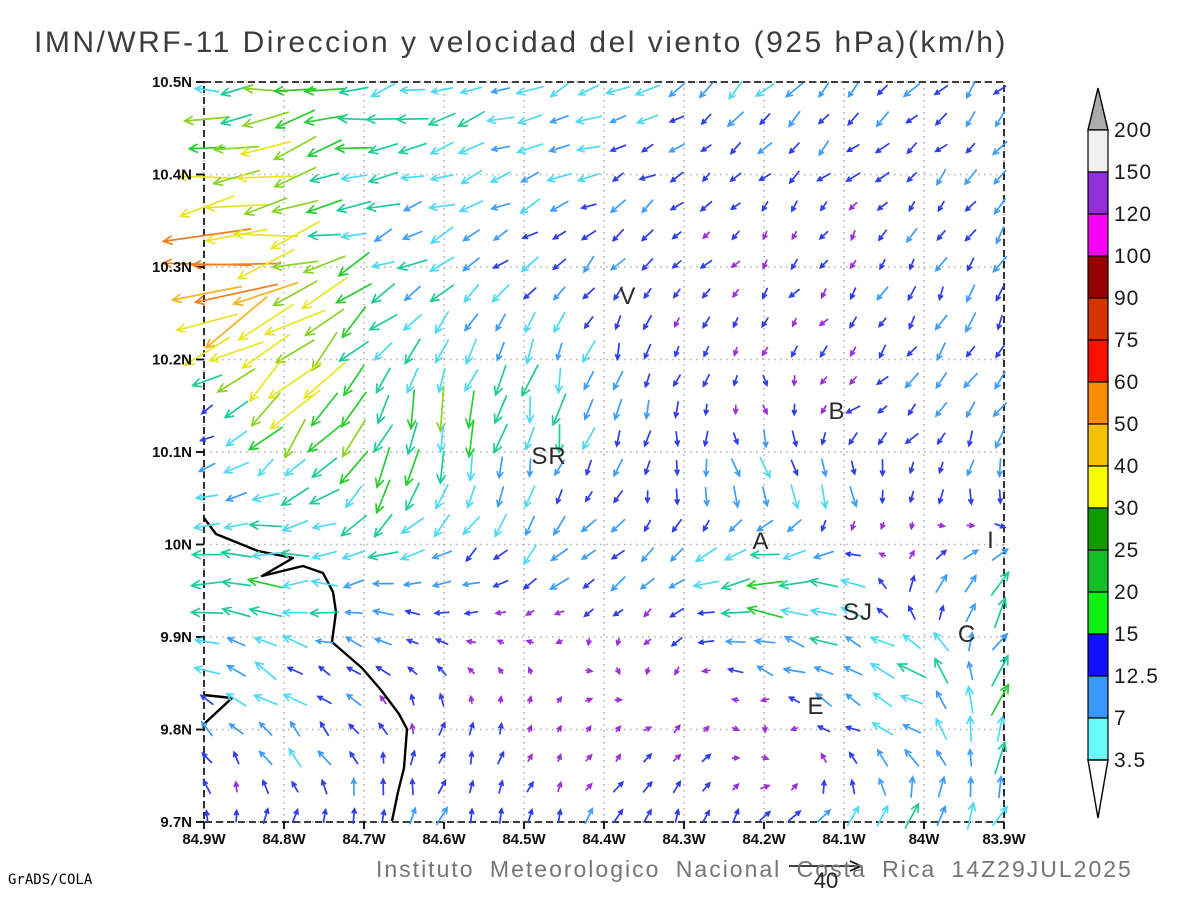  What do you see at coordinates (1098, 109) in the screenshot?
I see `colorbar-top-arrow` at bounding box center [1098, 109].